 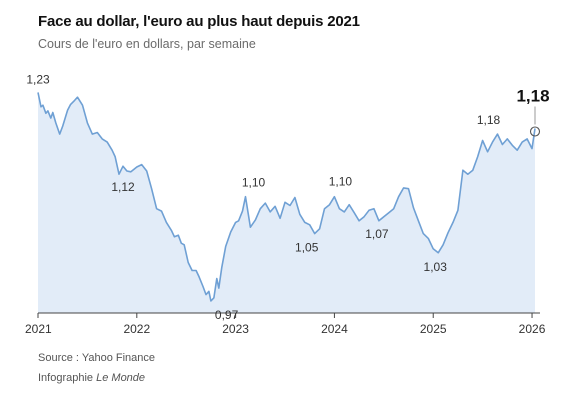 I want to click on latest-value-marker, so click(x=535, y=131).